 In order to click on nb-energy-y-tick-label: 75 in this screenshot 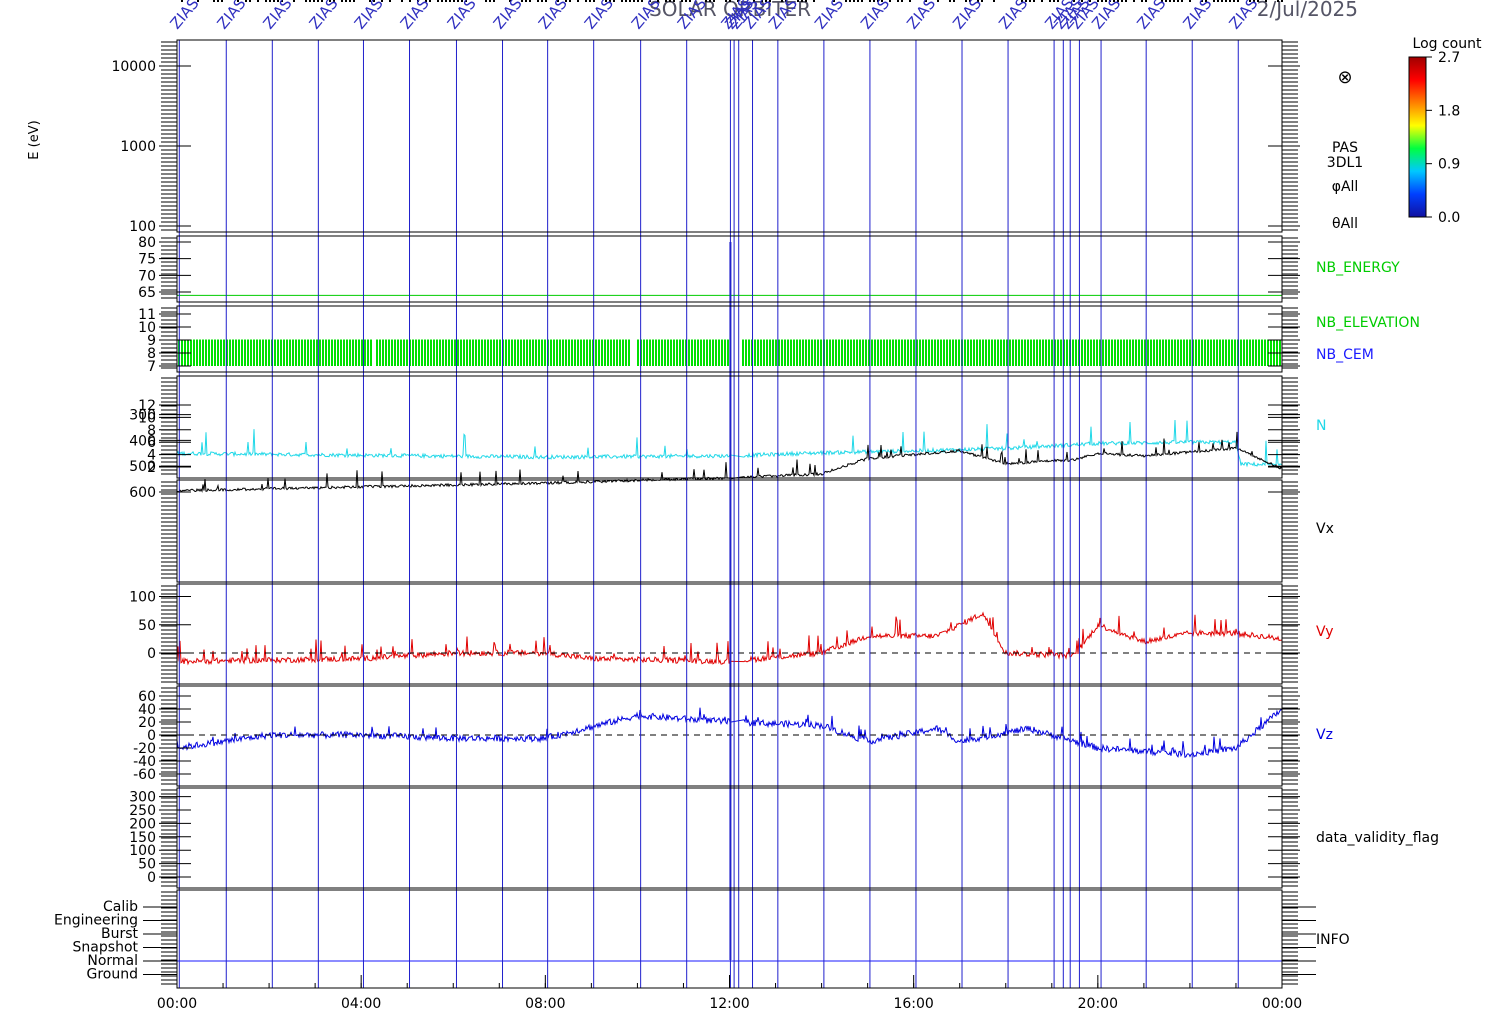, I will do `click(147, 260)`.